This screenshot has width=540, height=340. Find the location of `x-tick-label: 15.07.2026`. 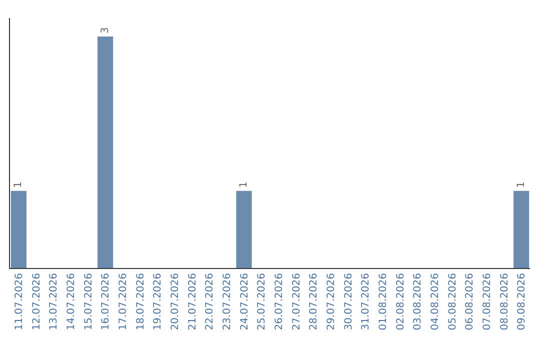

x-tick-label: 15.07.2026 is located at coordinates (88, 301).